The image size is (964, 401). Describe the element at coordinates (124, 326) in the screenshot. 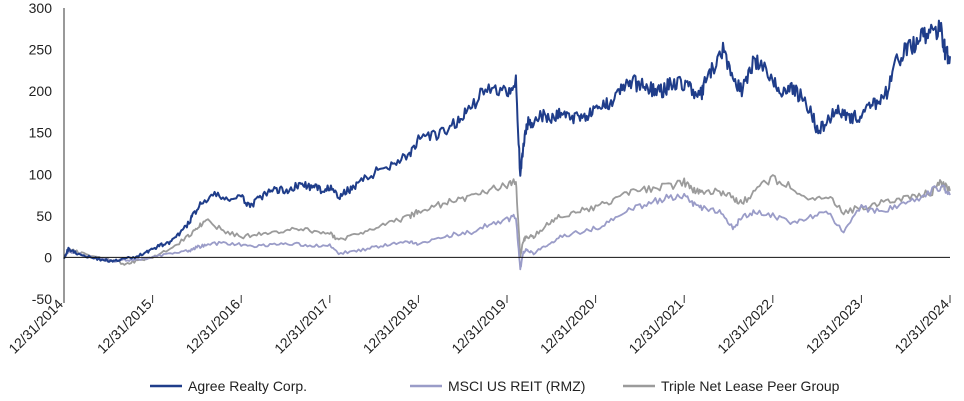

I see `x-tick-label: 12/31/2015` at that location.